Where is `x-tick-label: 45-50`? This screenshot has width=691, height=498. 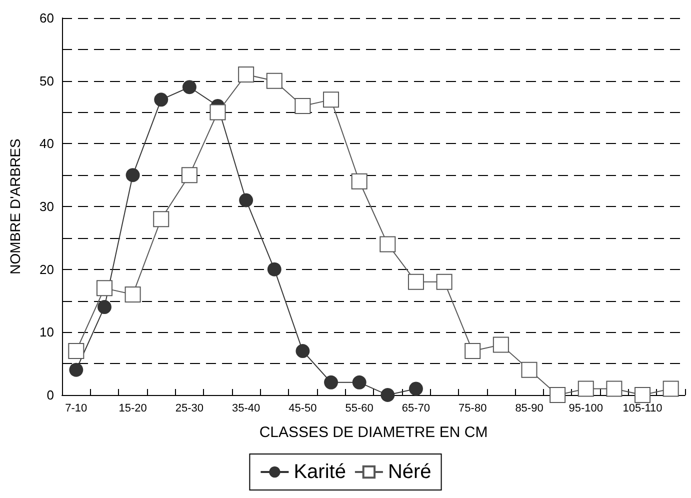 x-tick-label: 45-50 is located at coordinates (302, 408).